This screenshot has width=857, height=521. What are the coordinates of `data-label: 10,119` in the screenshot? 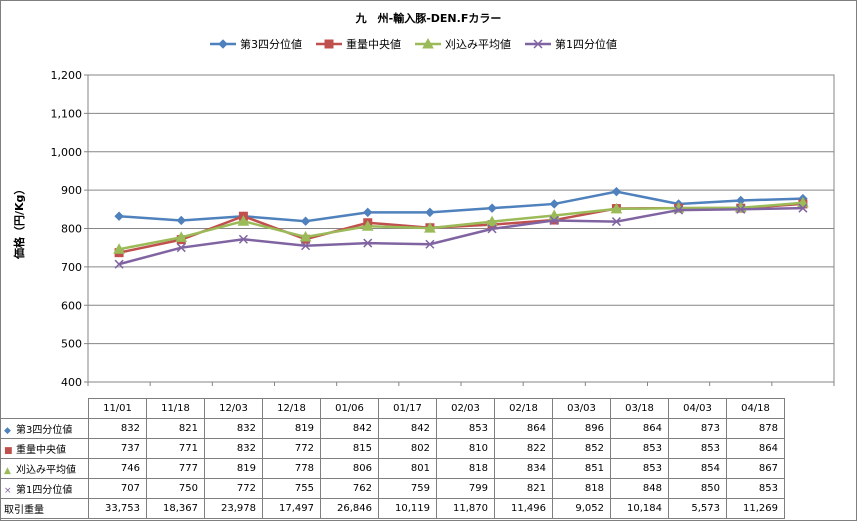 It's located at (407, 508).